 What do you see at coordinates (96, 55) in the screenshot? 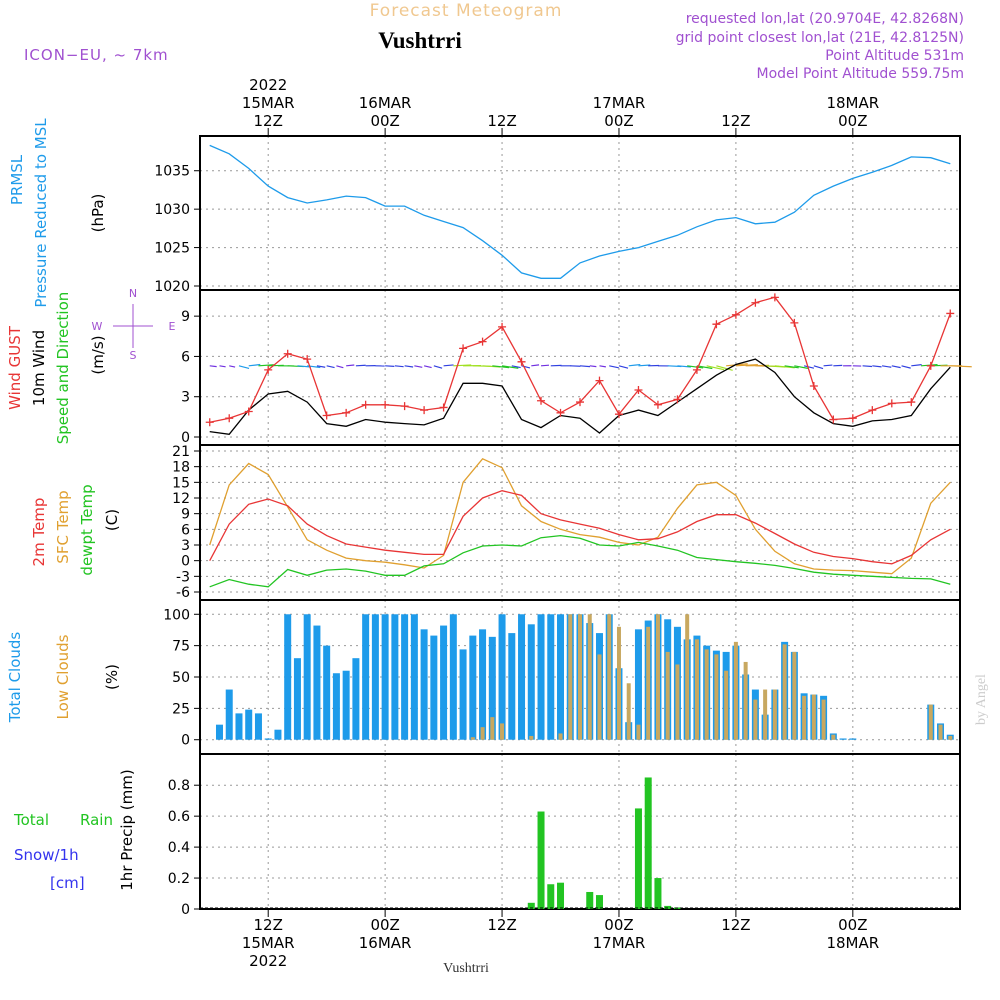
I see `model-label: ICON−EU, ~ 7km` at bounding box center [96, 55].